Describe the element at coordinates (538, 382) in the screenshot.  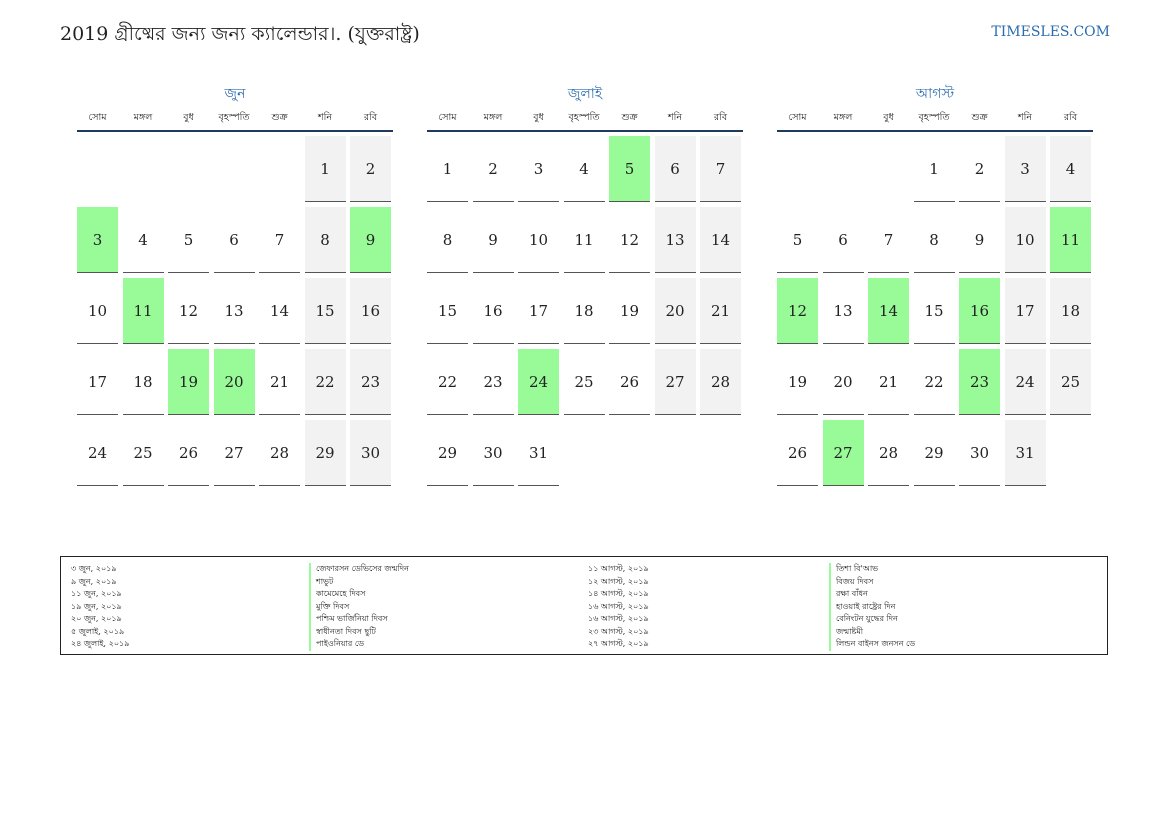
I see `holiday-day-cell: 24` at that location.